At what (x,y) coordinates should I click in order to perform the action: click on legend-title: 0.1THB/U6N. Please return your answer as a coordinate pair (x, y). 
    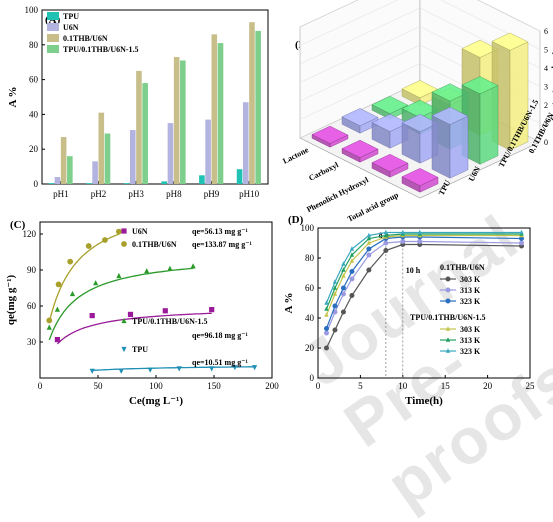
    Looking at the image, I should click on (462, 267).